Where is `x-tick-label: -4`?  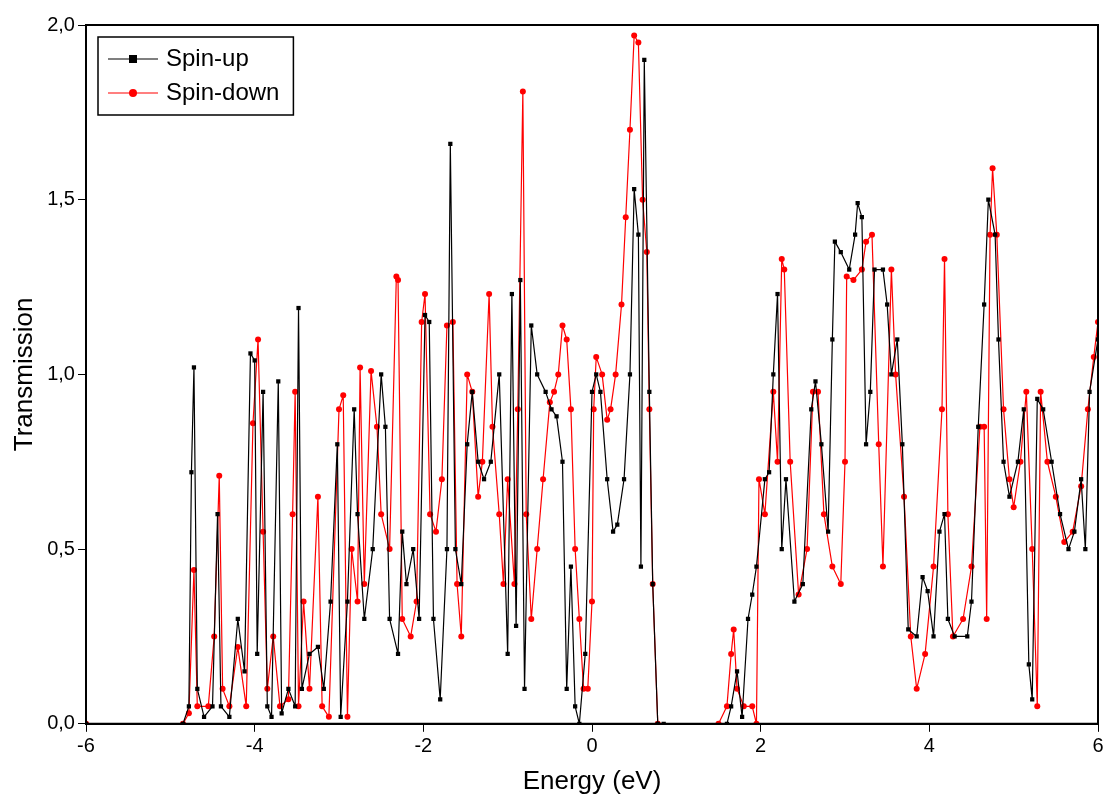
x-tick-label: -4 is located at coordinates (254, 745).